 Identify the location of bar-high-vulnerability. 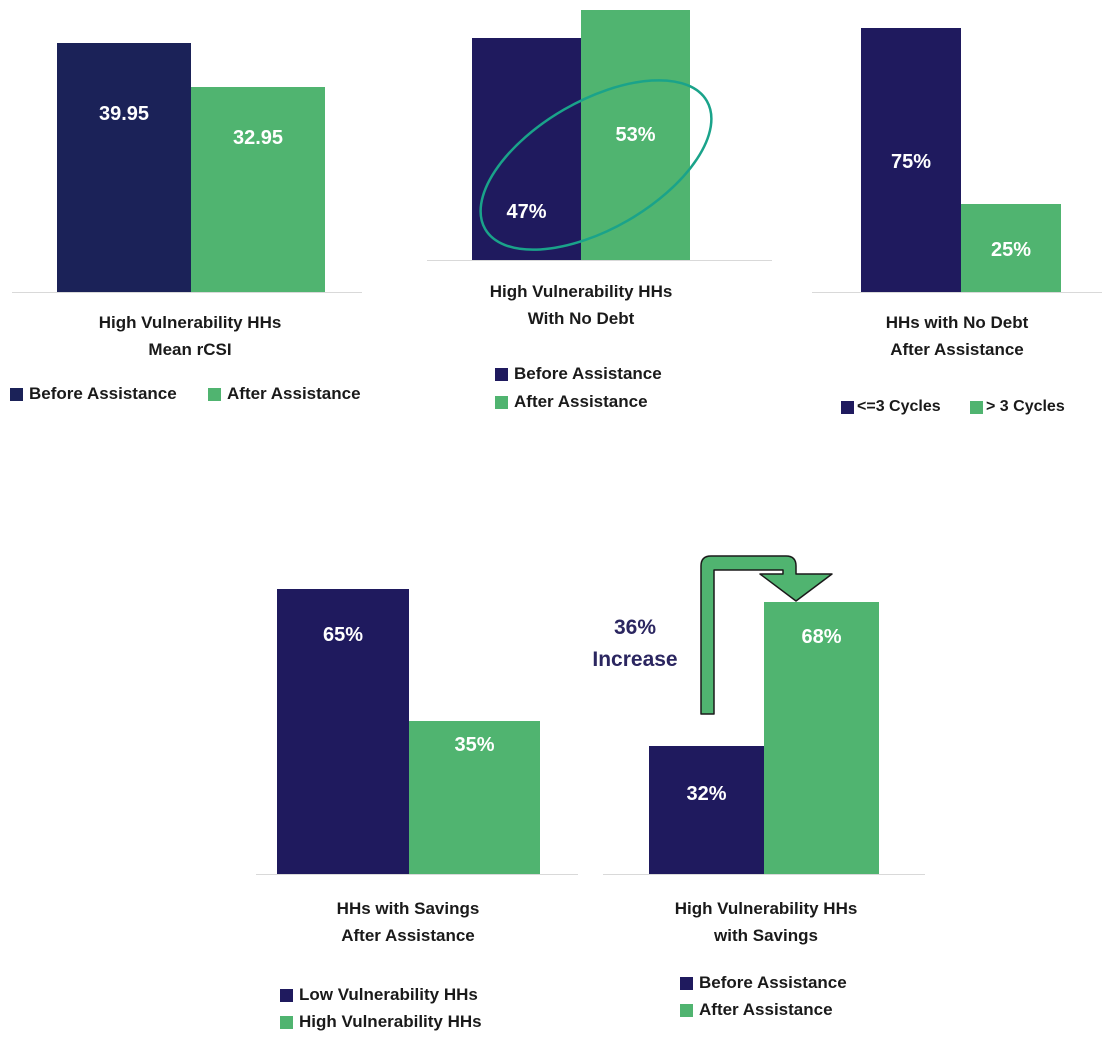
(474, 797).